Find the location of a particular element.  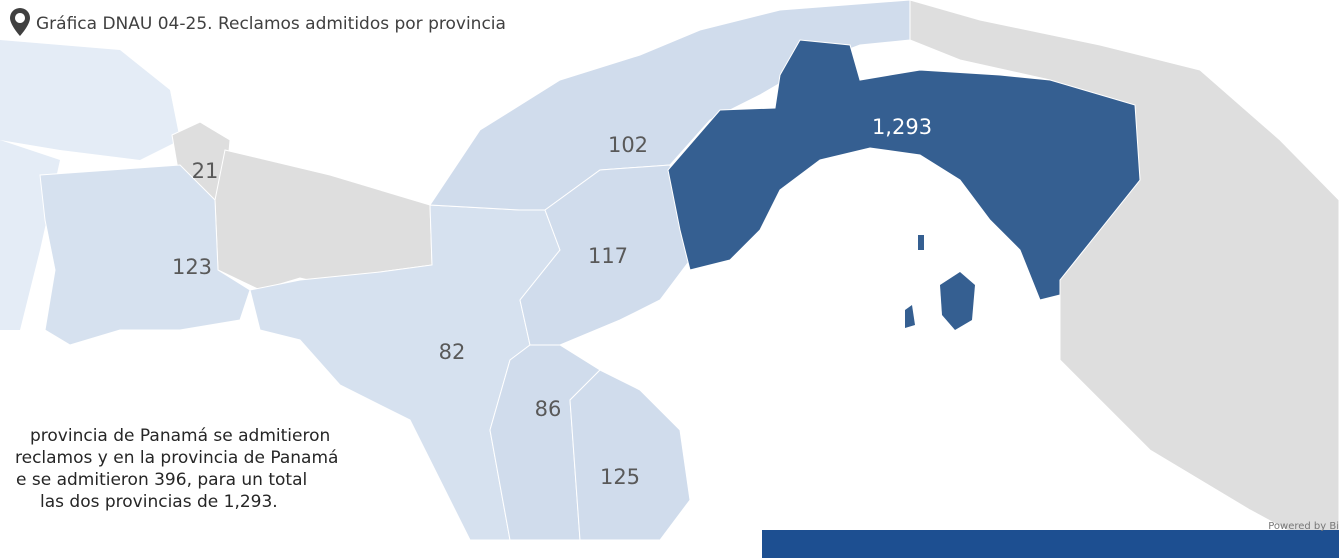

region-label: 102 is located at coordinates (628, 145).